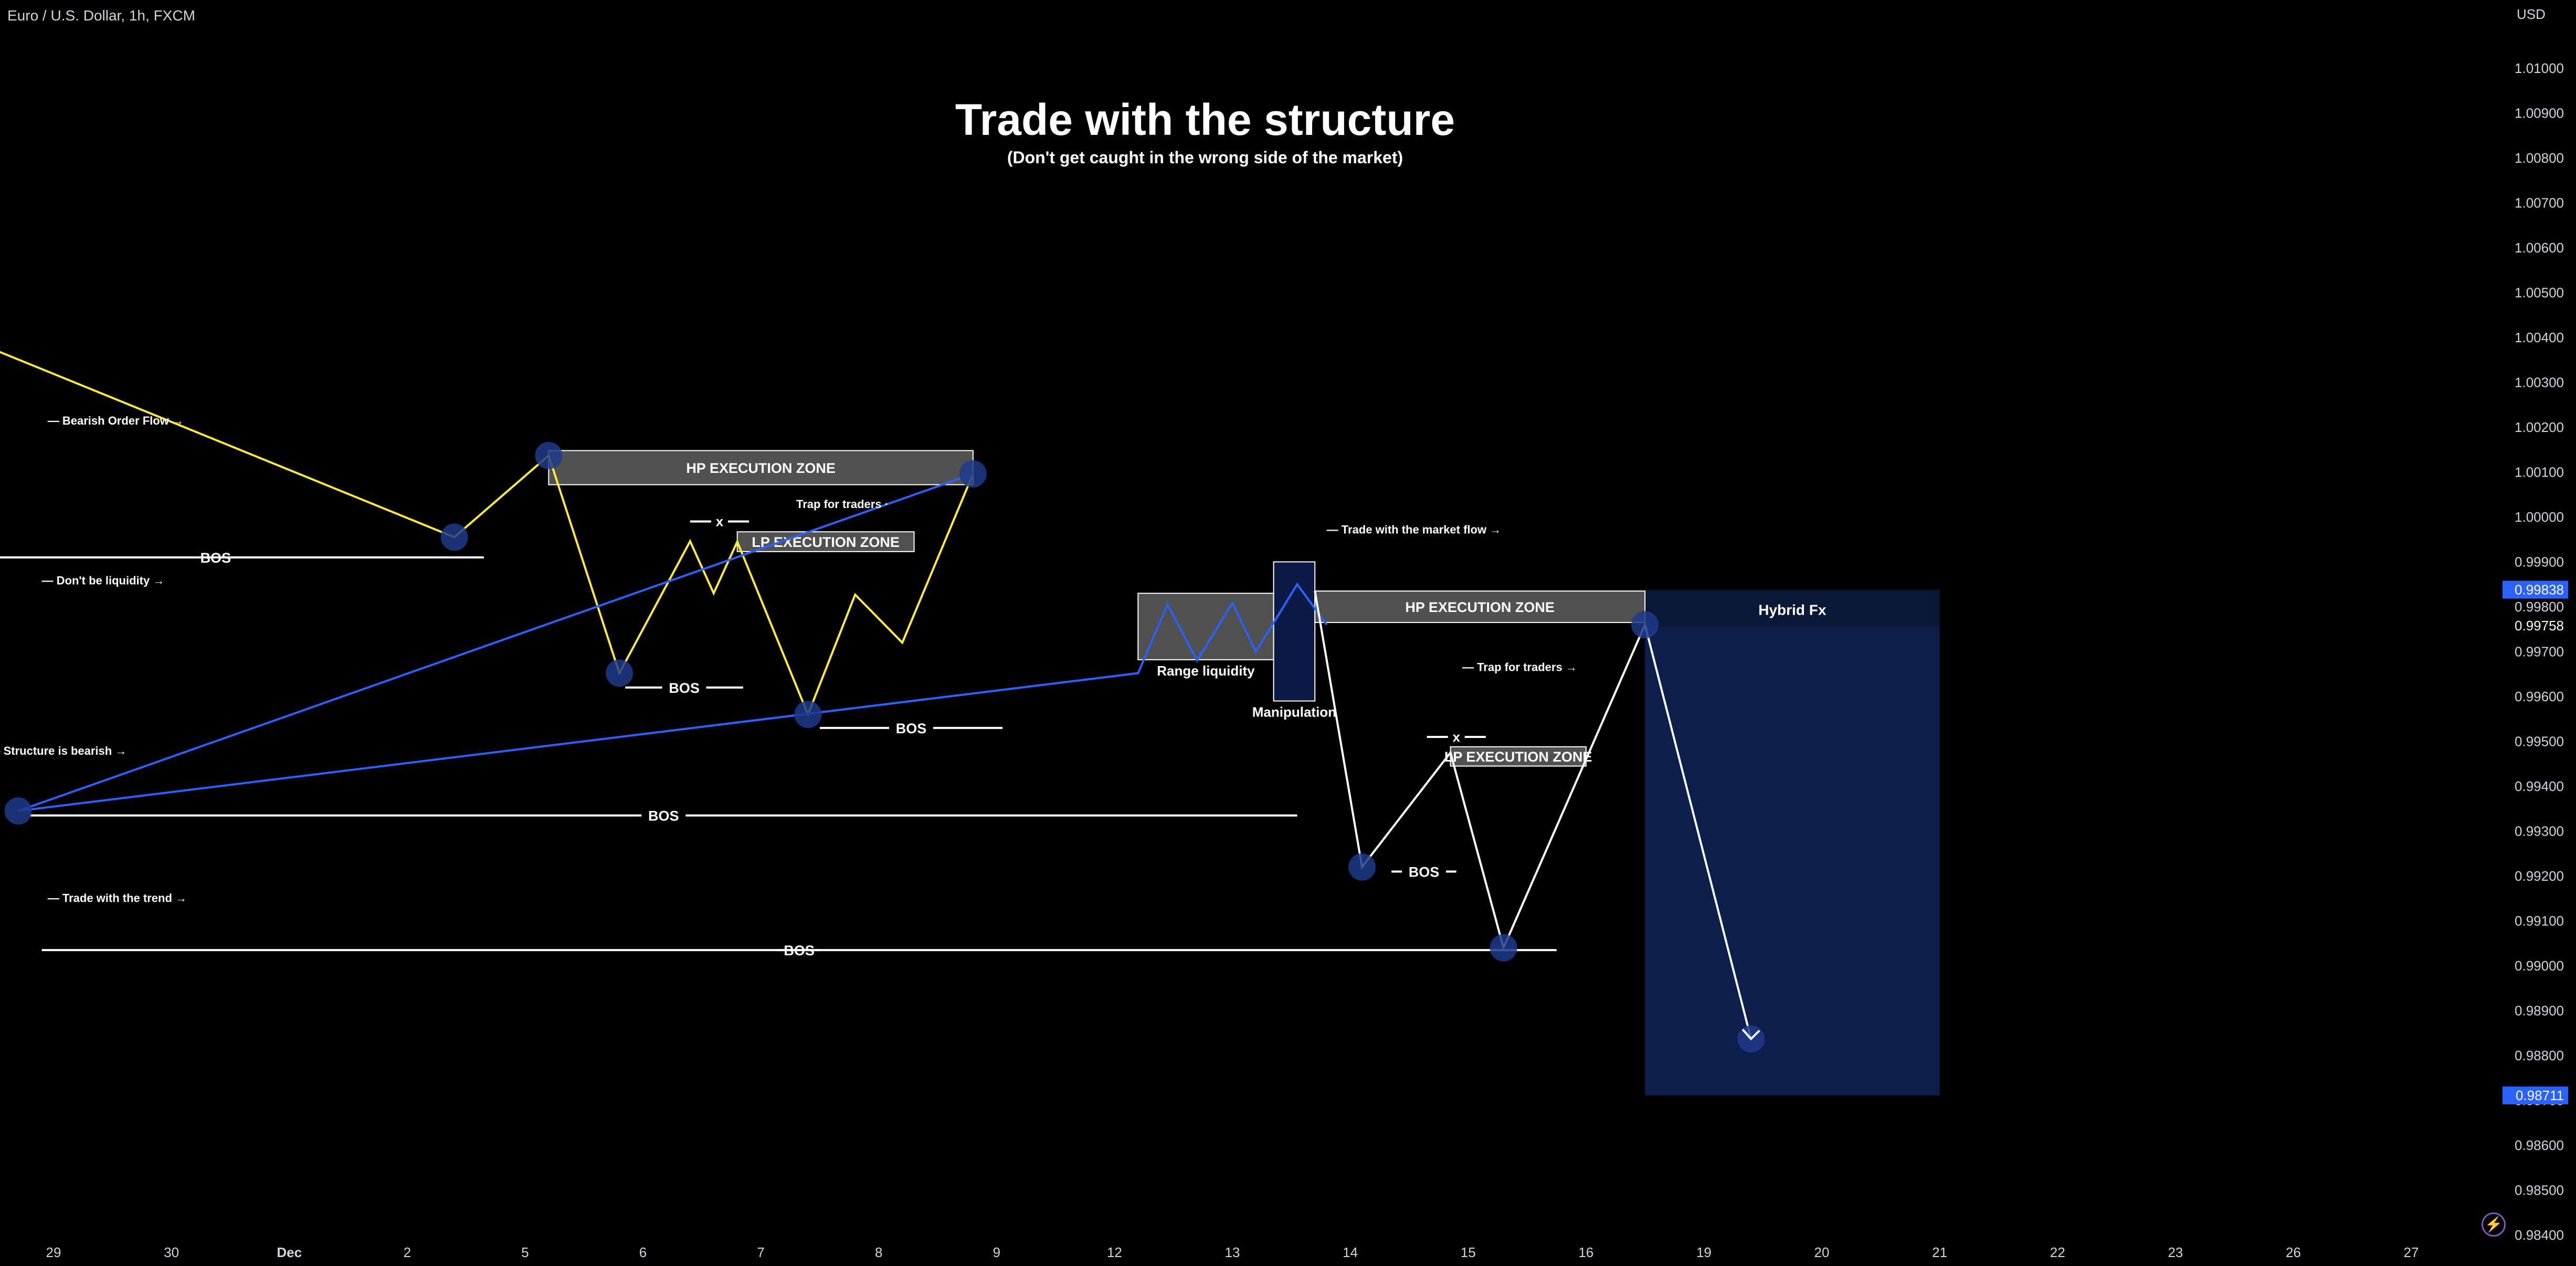 The width and height of the screenshot is (2576, 1266). What do you see at coordinates (2540, 1095) in the screenshot?
I see `price-tag-2: 0.98711` at bounding box center [2540, 1095].